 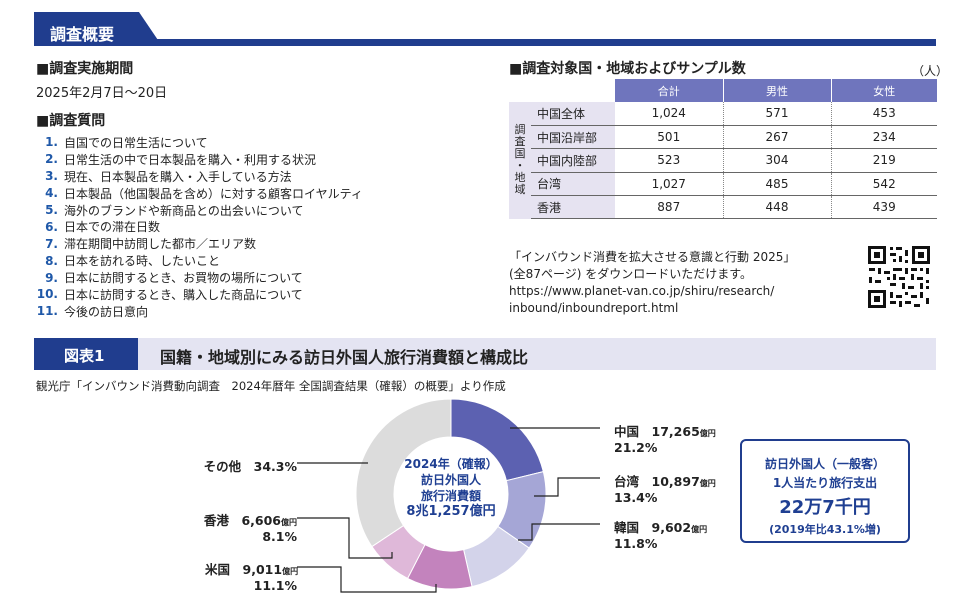 What do you see at coordinates (723, 137) in the screenshot?
I see `table-row: 中国沿岸部 501 267 234` at bounding box center [723, 137].